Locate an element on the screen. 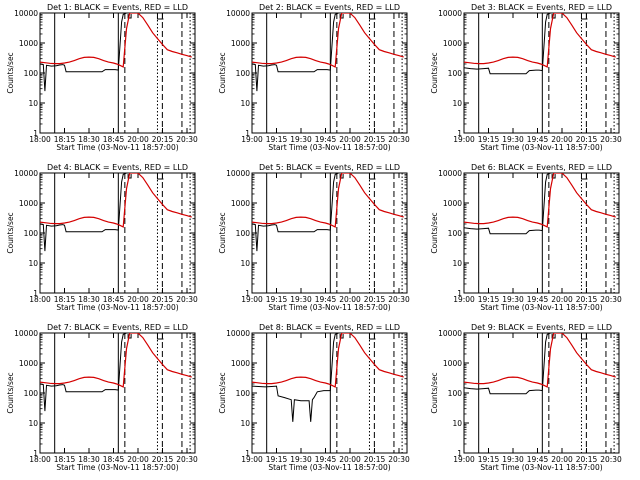 Image resolution: width=640 pixels, height=480 pixels. plot-title: Det 4: BLACK = Events, RED = LLD is located at coordinates (117, 167).